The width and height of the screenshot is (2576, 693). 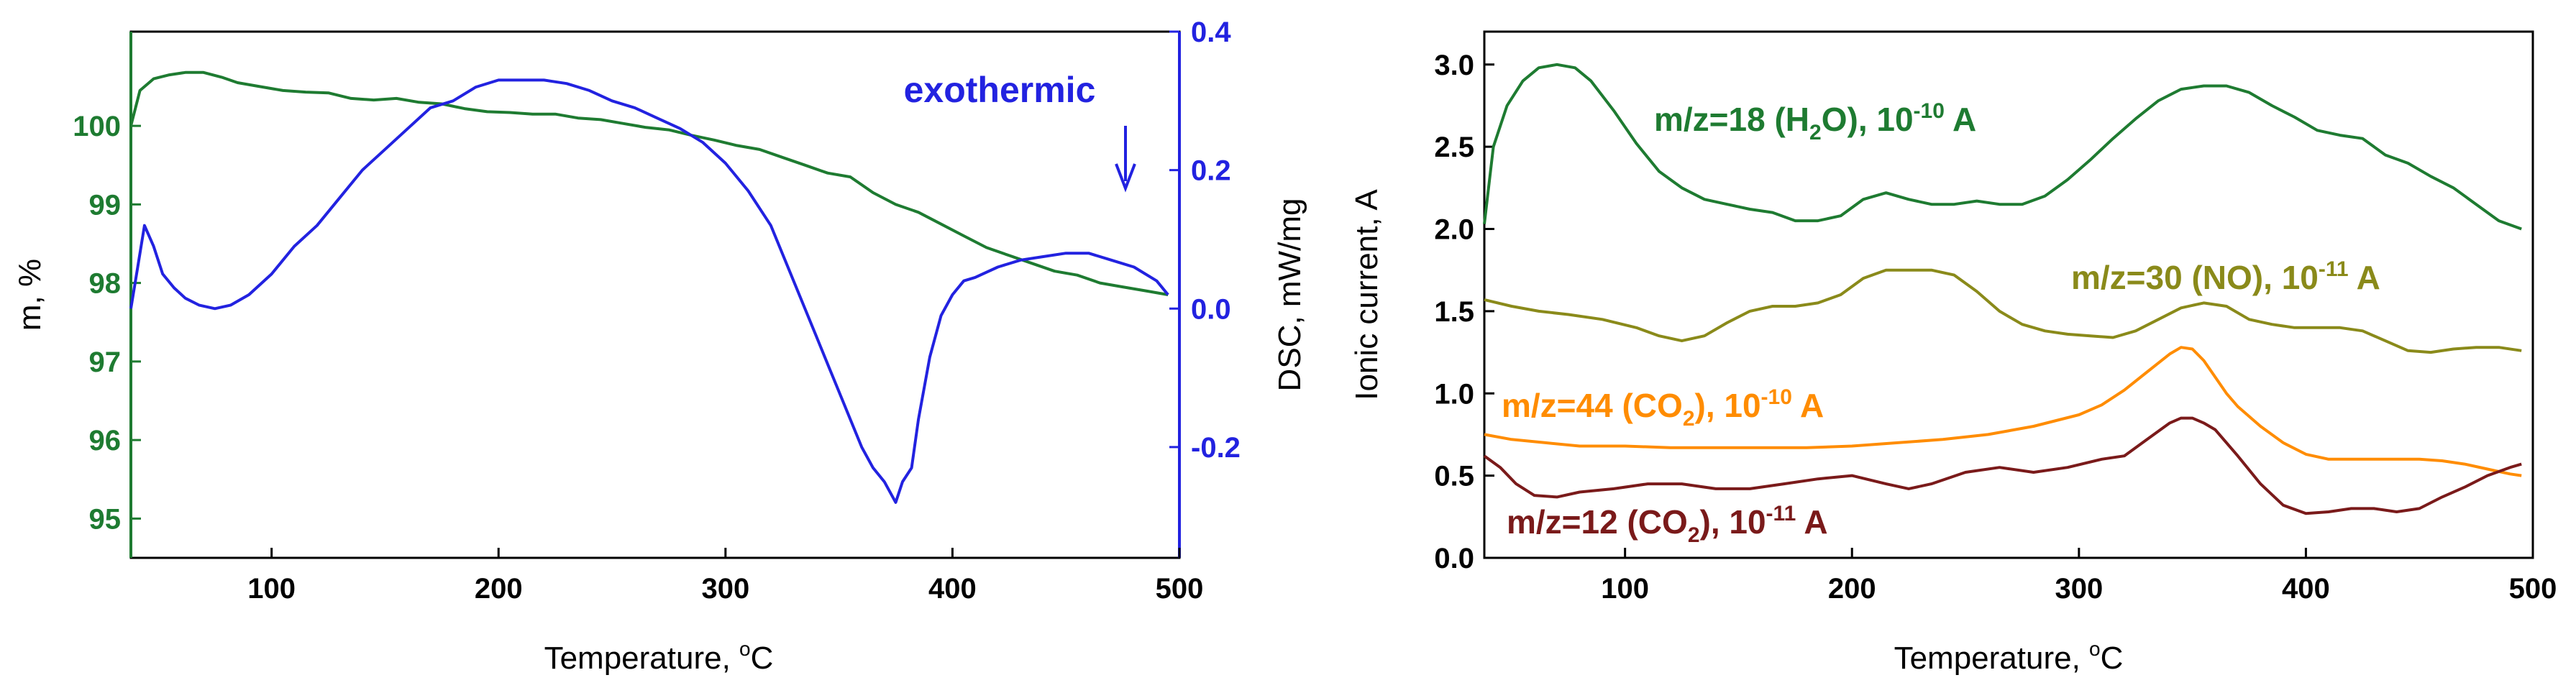 What do you see at coordinates (105, 440) in the screenshot?
I see `y-tick-label: 96` at bounding box center [105, 440].